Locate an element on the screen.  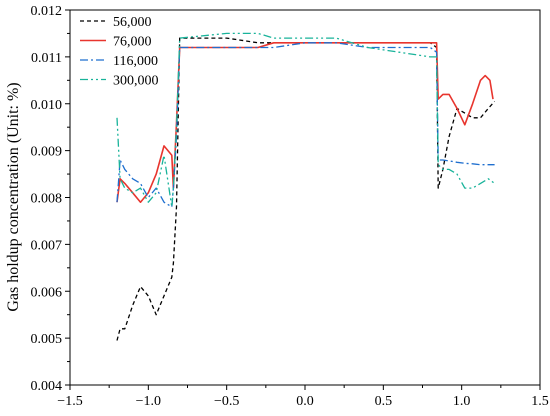
y-tick-label: 0.011 is located at coordinates (46, 58).